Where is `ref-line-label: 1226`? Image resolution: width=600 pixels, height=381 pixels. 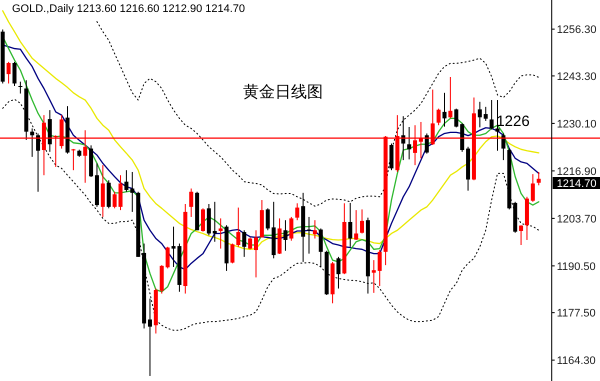
ref-line-label: 1226 is located at coordinates (513, 121).